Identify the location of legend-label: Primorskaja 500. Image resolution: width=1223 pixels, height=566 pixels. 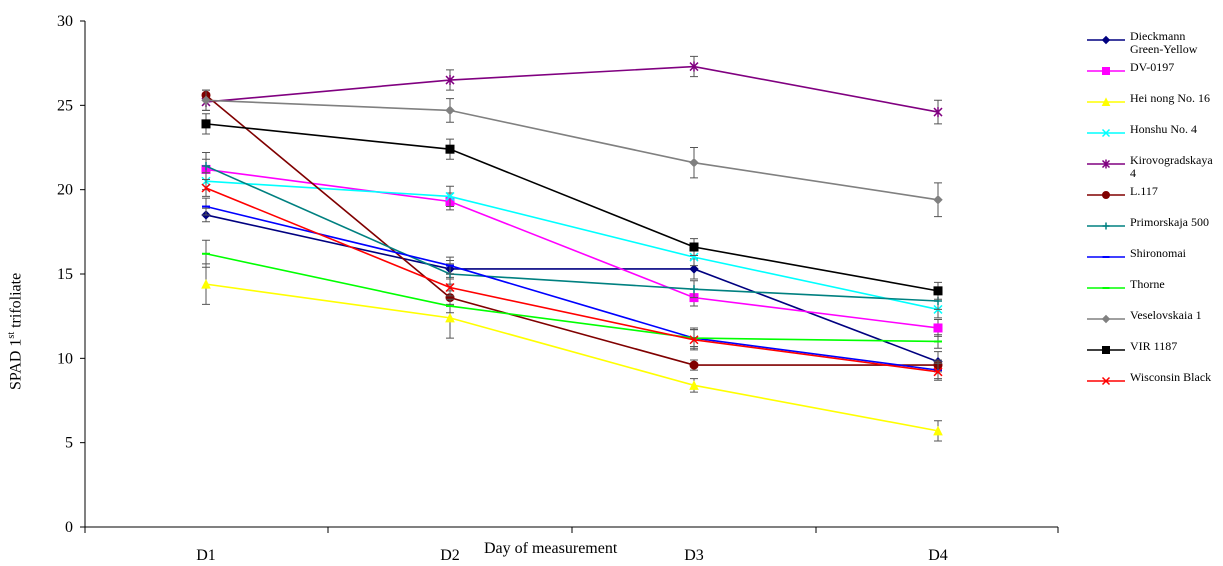
(1169, 222).